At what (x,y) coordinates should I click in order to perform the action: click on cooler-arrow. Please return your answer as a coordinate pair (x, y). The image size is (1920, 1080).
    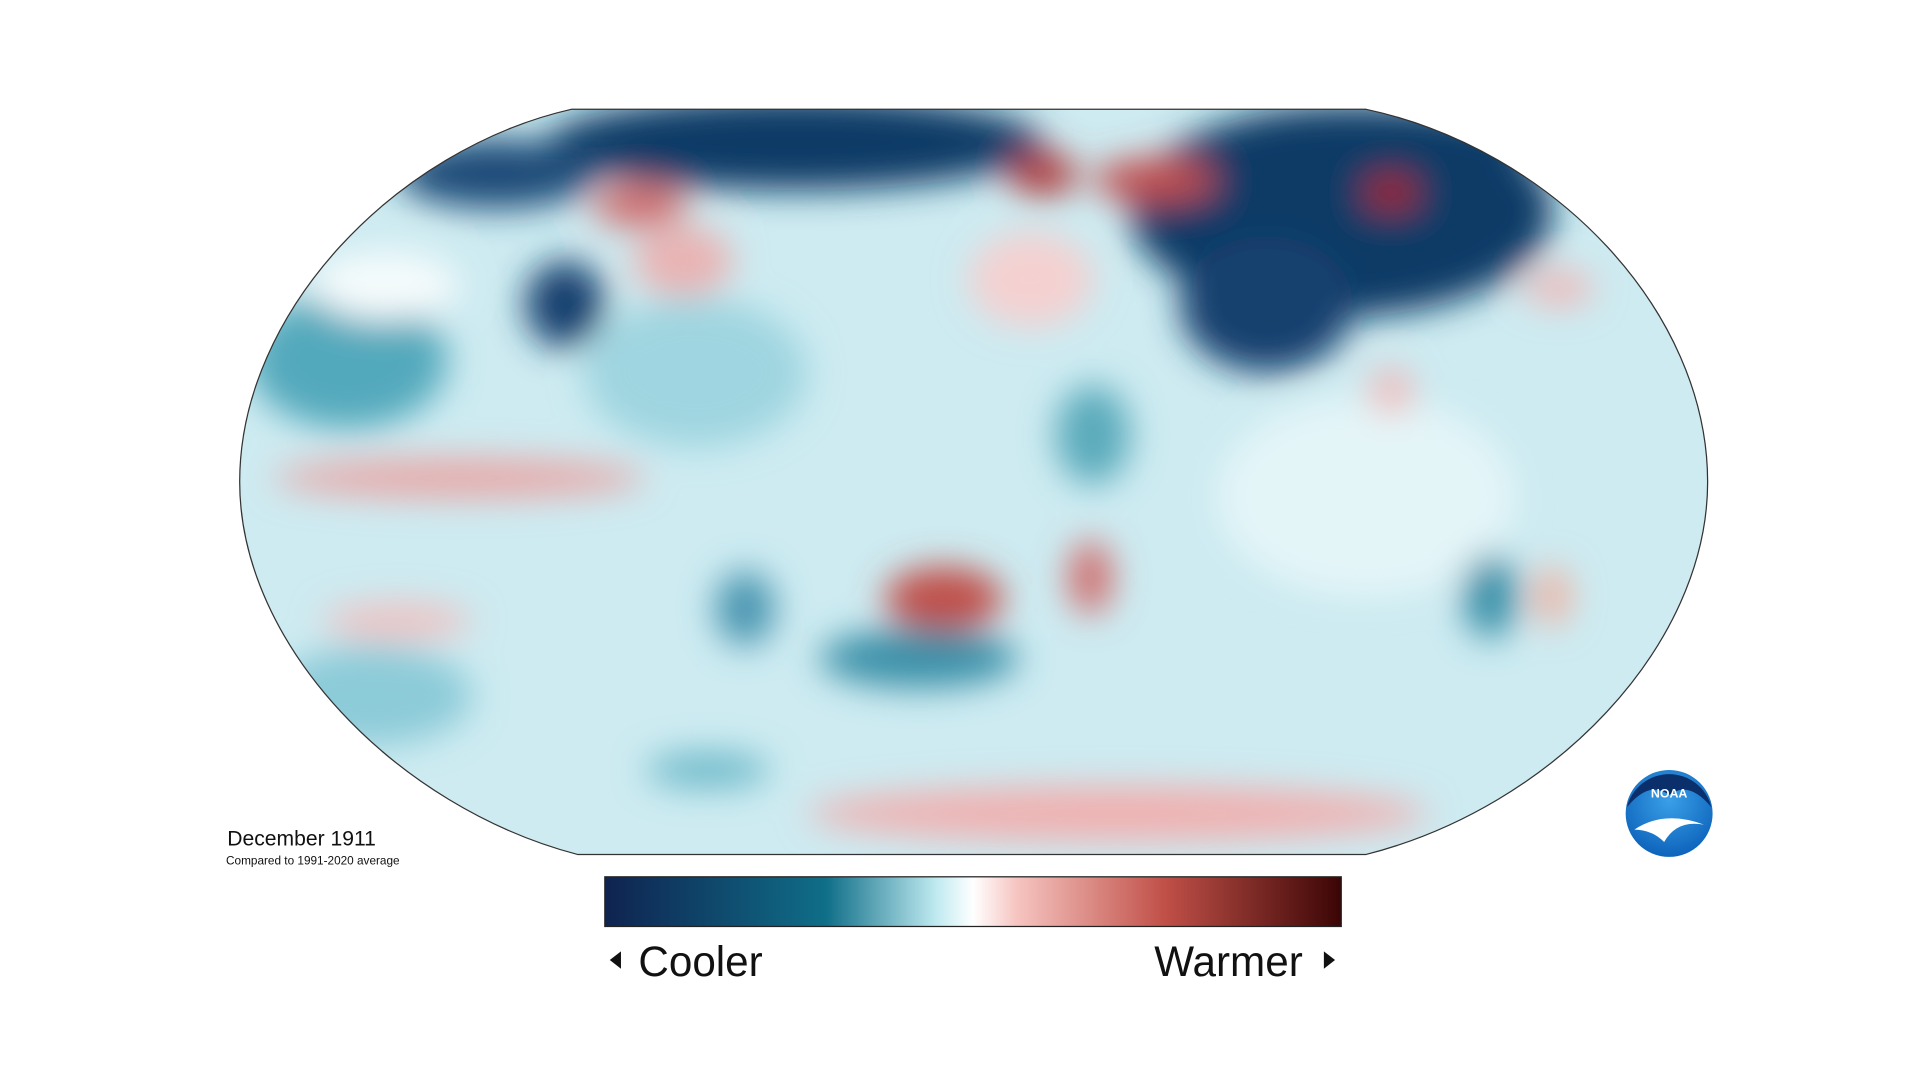
    Looking at the image, I should click on (615, 960).